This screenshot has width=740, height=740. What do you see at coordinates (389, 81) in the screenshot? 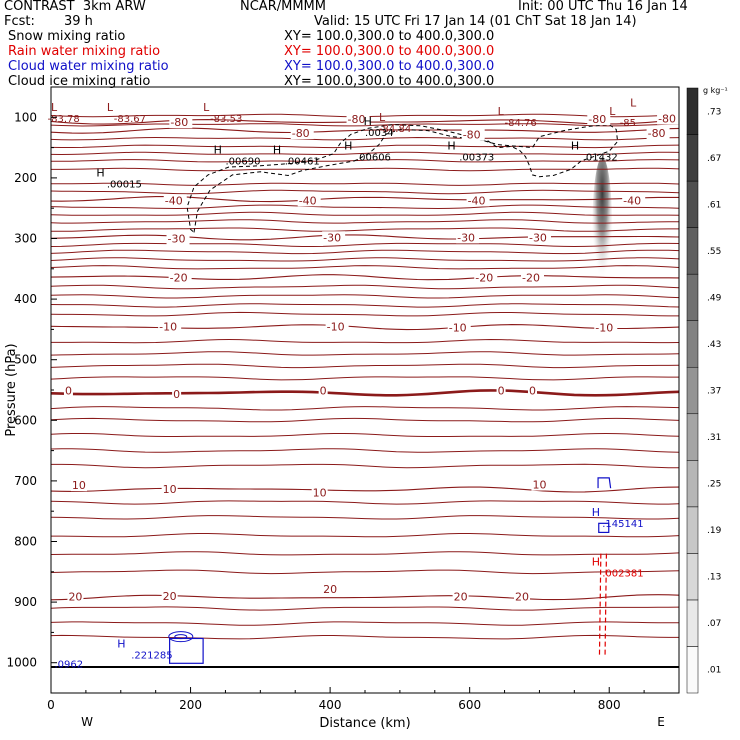
I see `field-xy-cloud-ice: XY= 100.0,300.0 to 400.0,300.0` at bounding box center [389, 81].